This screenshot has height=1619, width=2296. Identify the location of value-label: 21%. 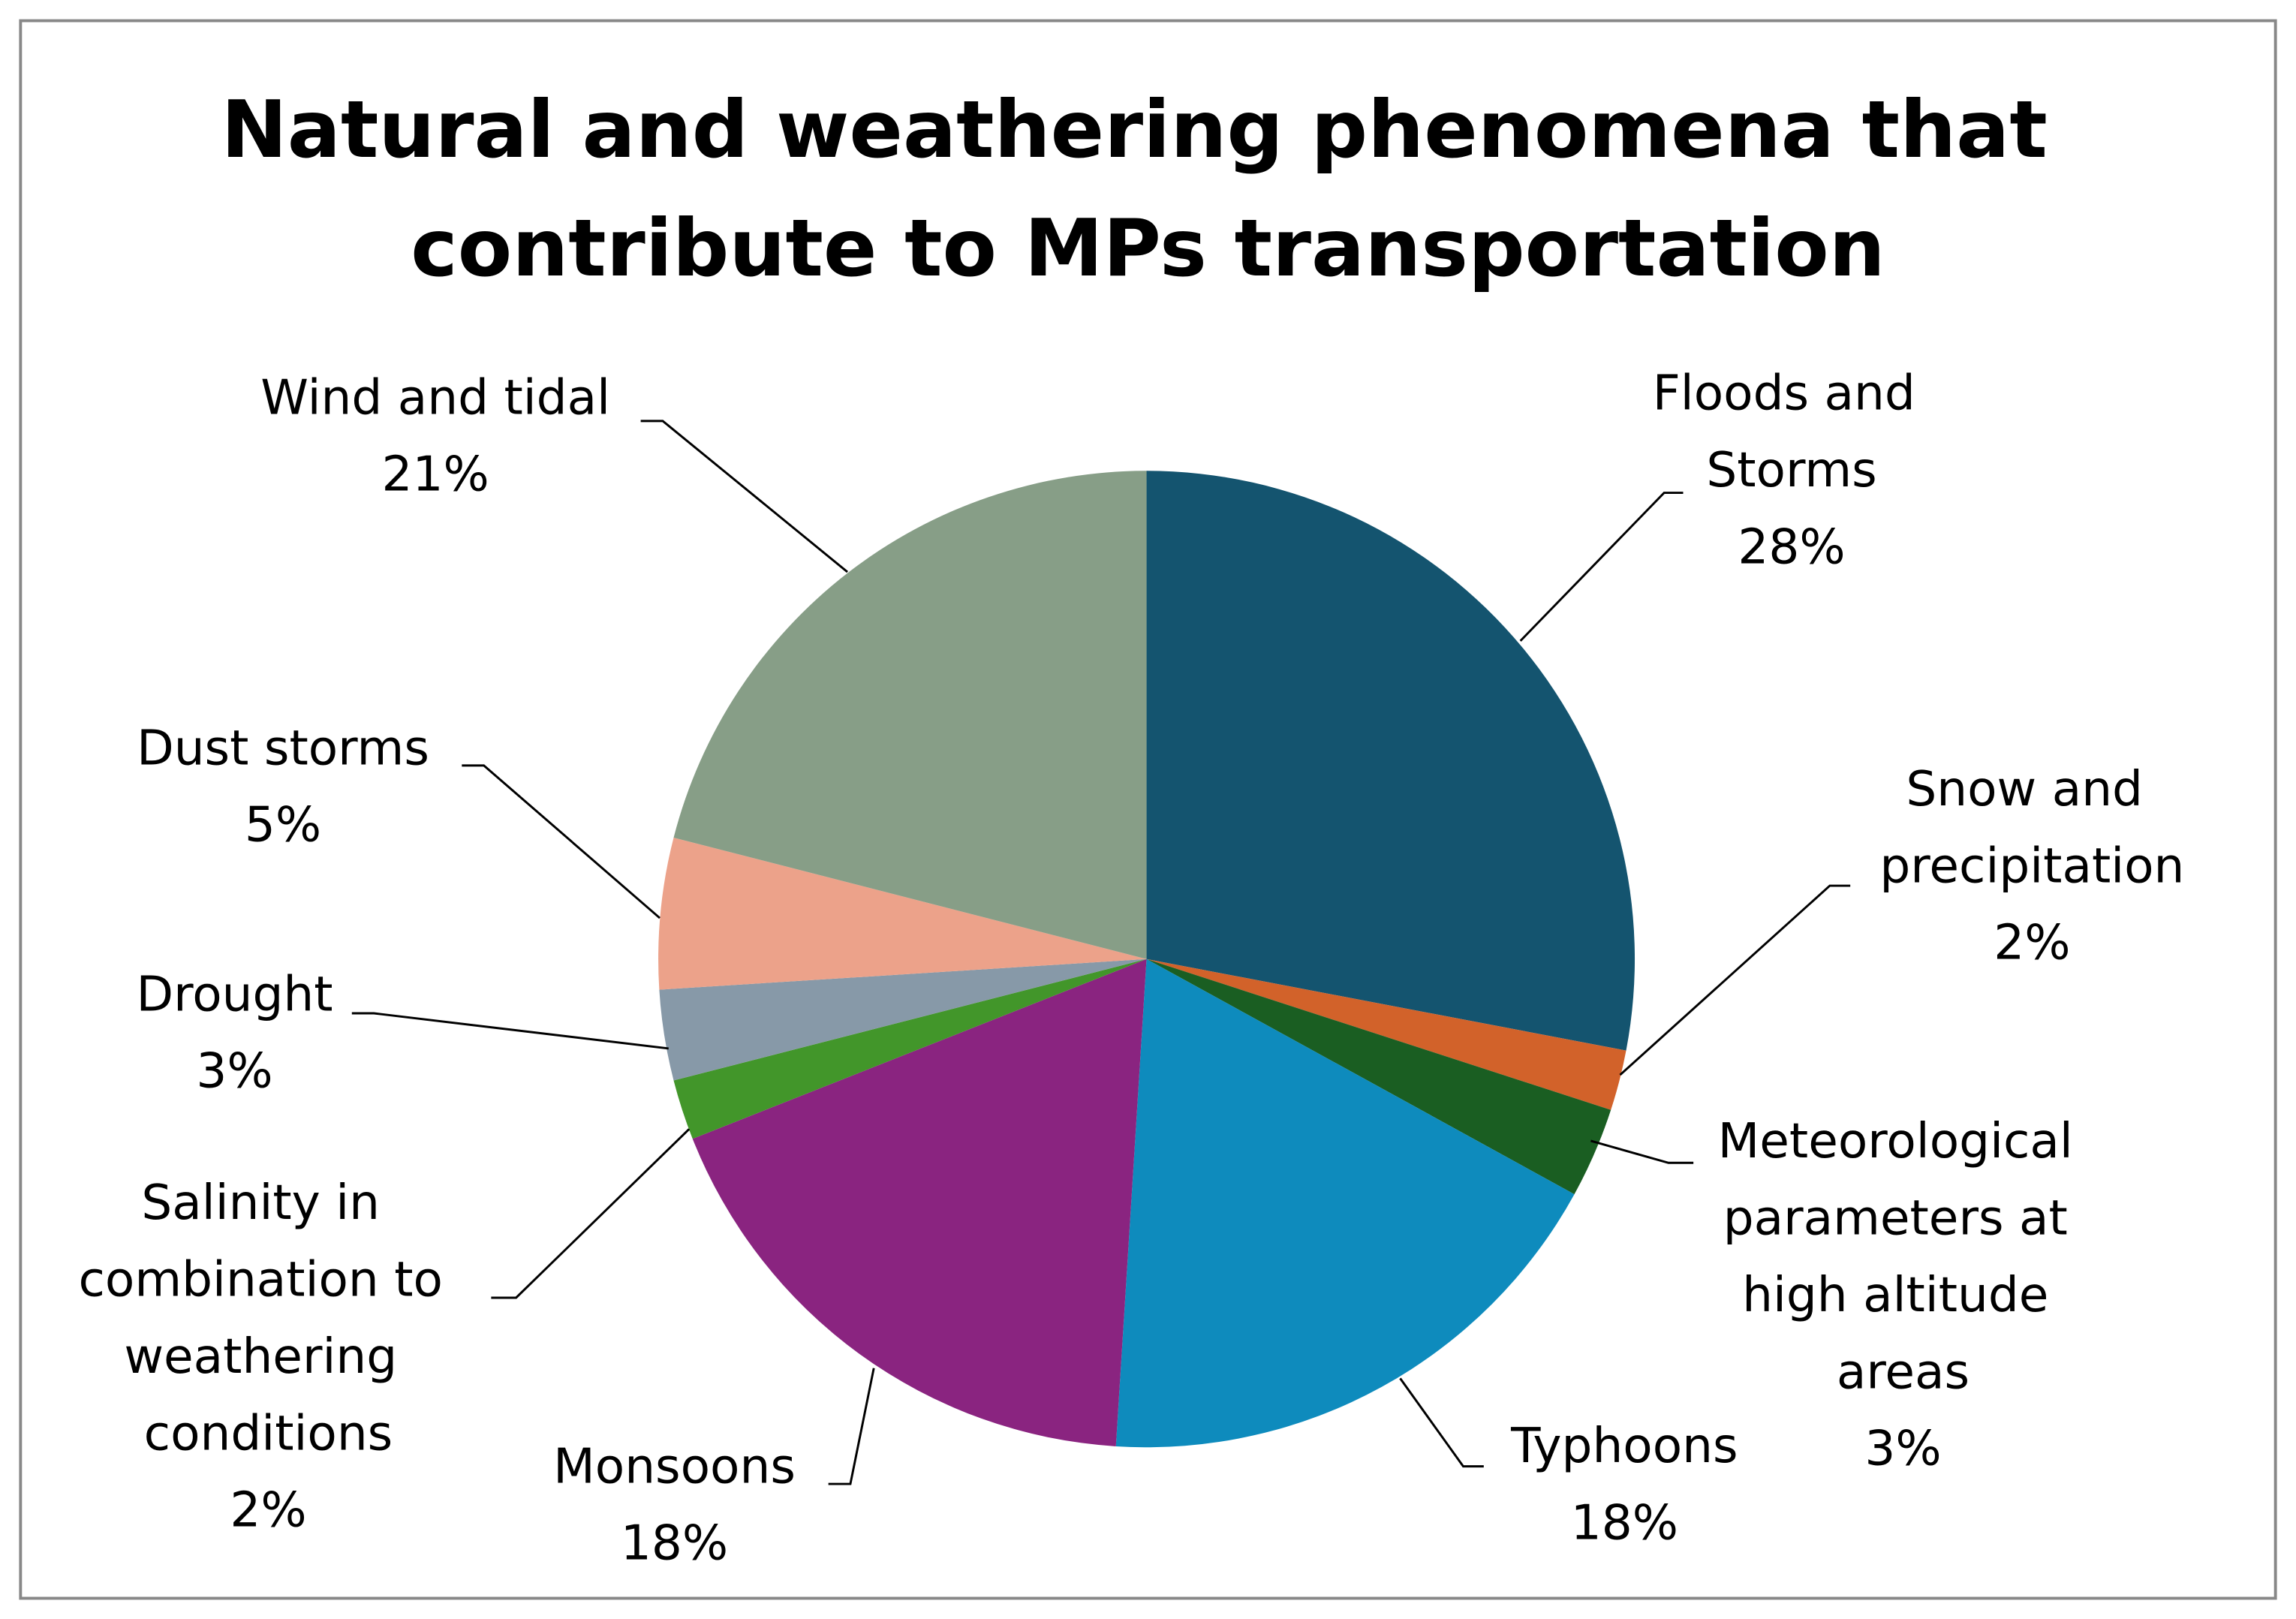
(435, 475).